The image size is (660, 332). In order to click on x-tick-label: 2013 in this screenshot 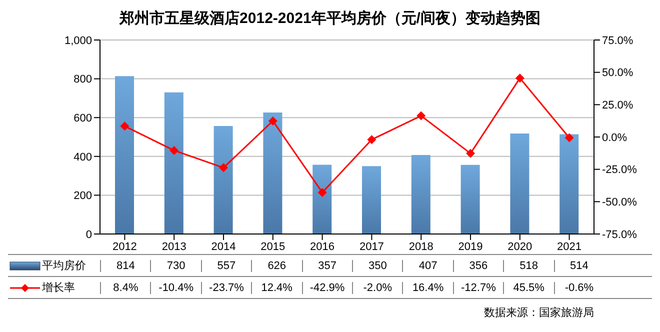, I will do `click(174, 246)`.